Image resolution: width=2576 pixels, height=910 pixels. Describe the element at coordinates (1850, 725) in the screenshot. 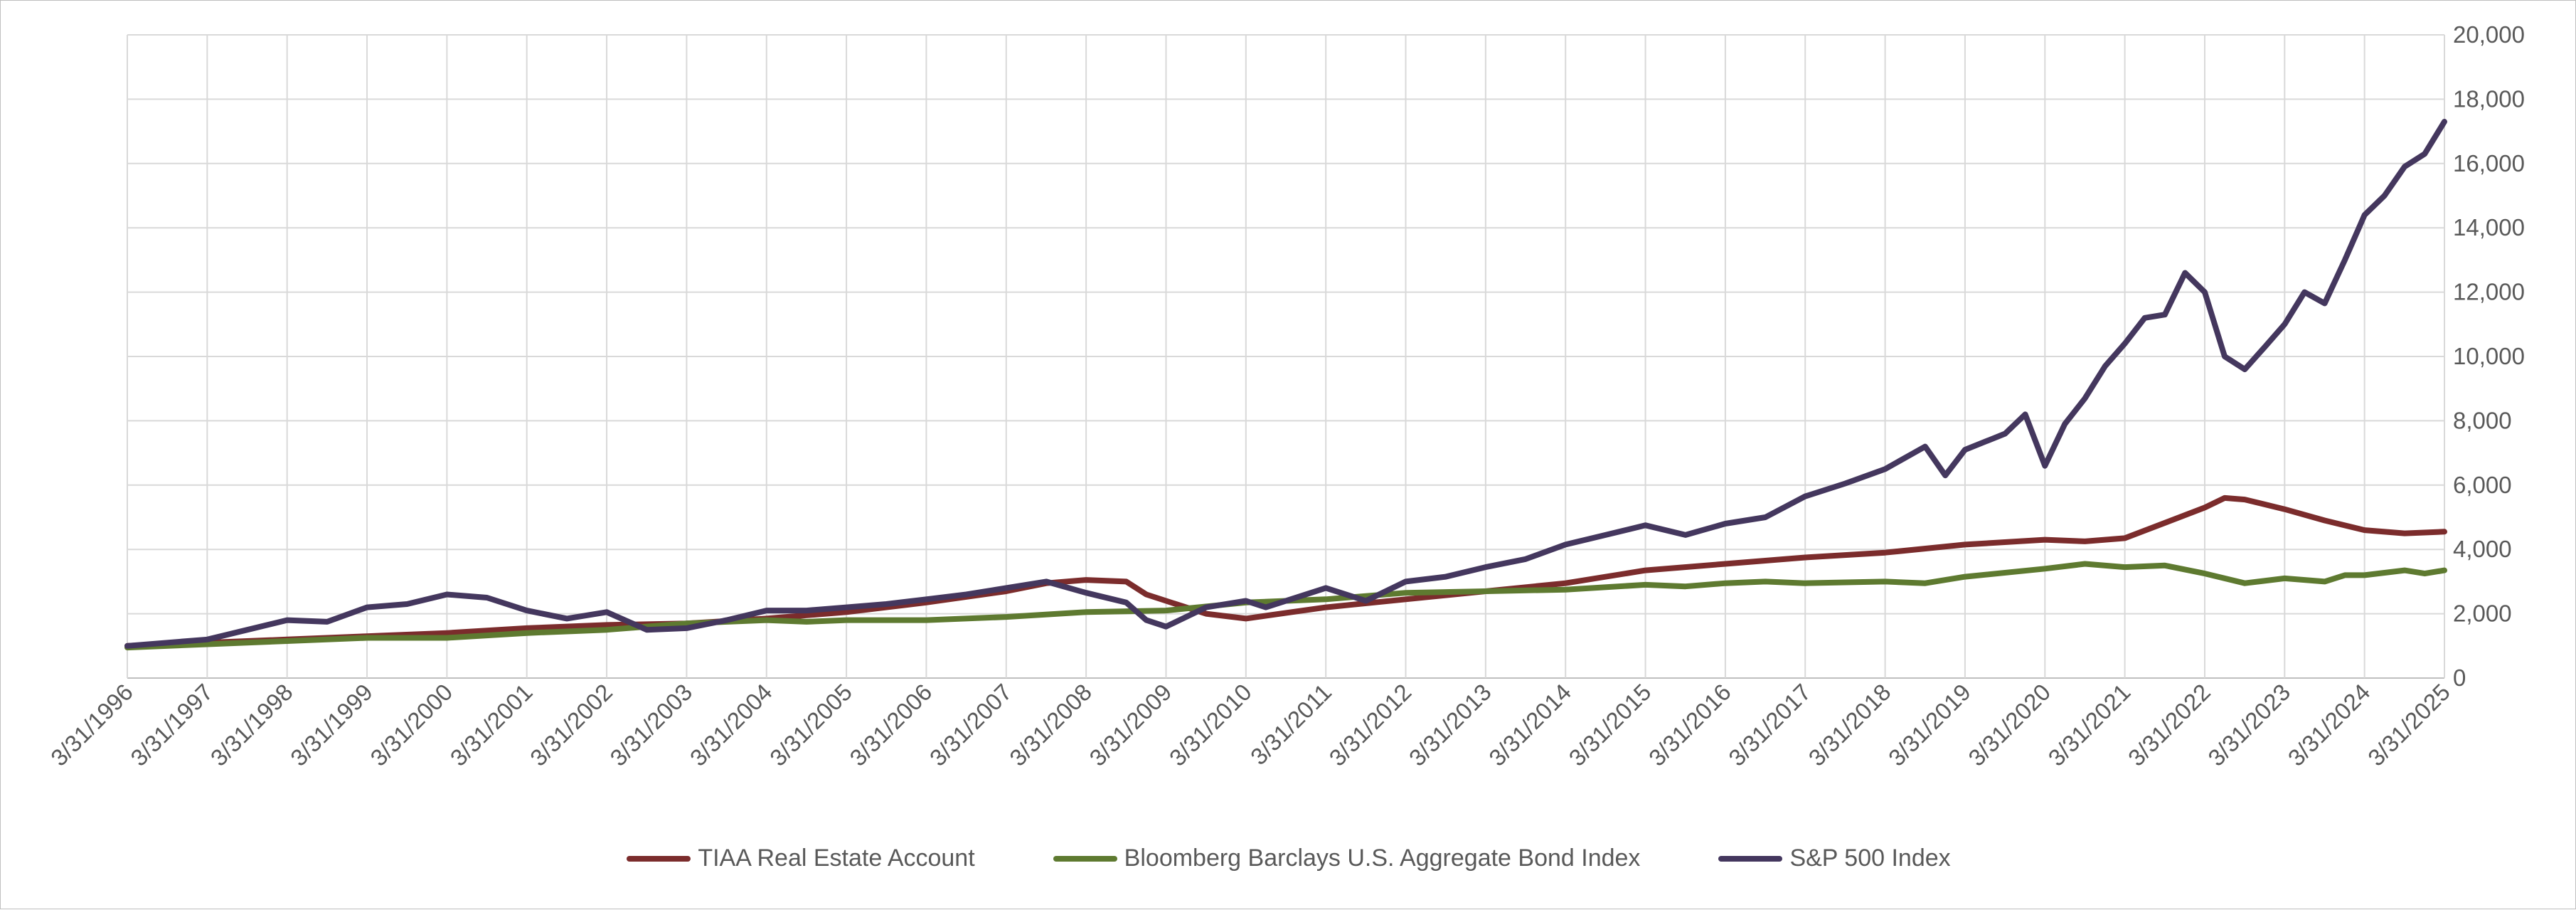

I see `x-tick-label: 3/31/2018` at that location.